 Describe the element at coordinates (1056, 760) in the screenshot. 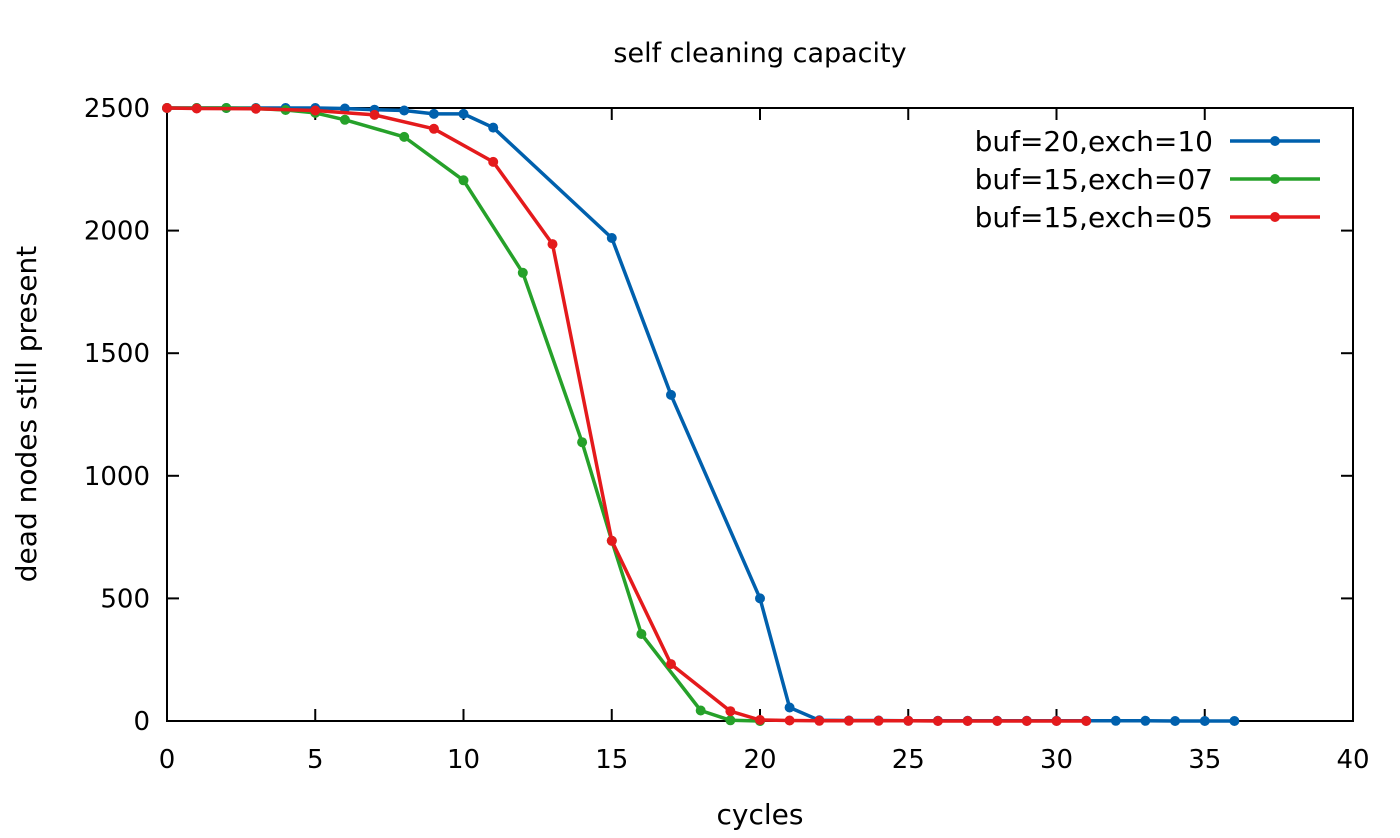

I see `x-tick-label: 30` at that location.